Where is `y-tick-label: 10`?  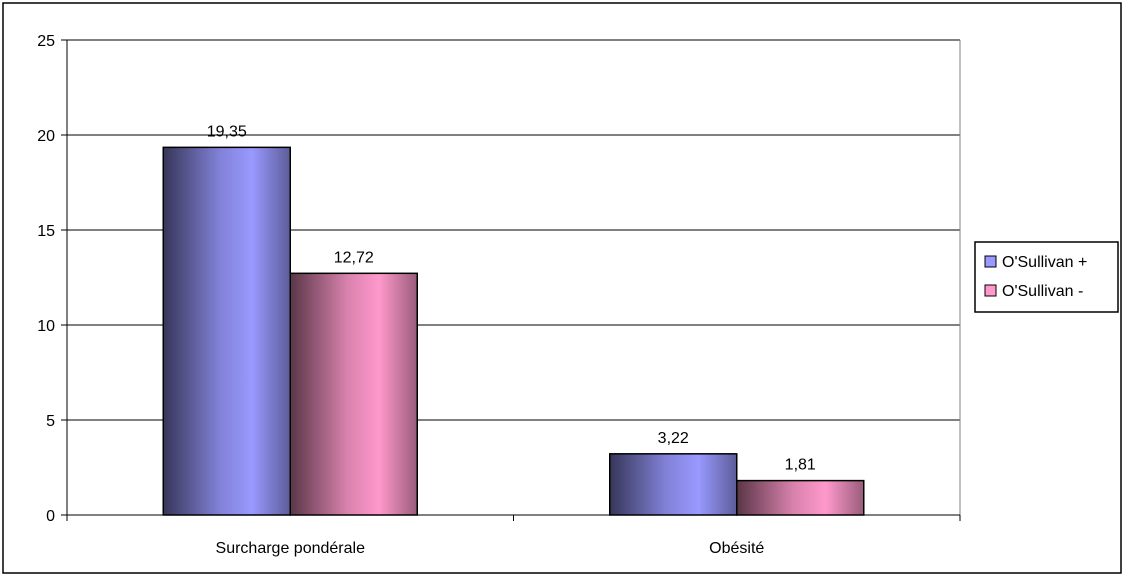
y-tick-label: 10 is located at coordinates (46, 326).